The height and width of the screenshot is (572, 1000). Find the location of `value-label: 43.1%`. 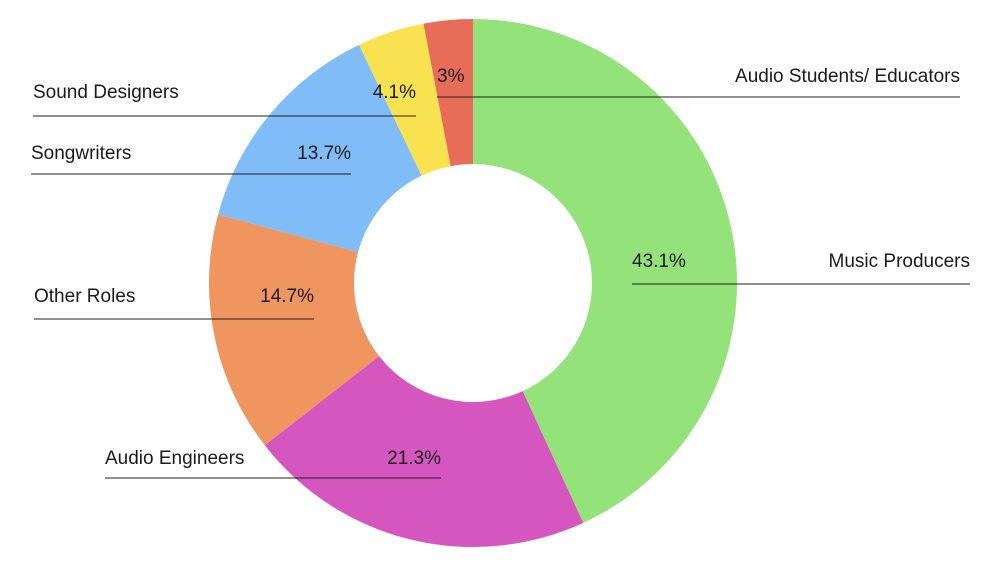

value-label: 43.1% is located at coordinates (659, 261).